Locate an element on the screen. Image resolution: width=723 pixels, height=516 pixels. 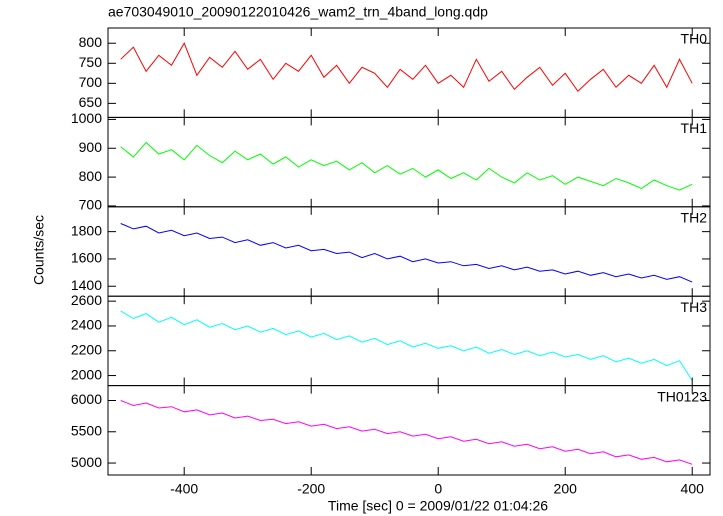
x-tick-label: 0 is located at coordinates (438, 489).